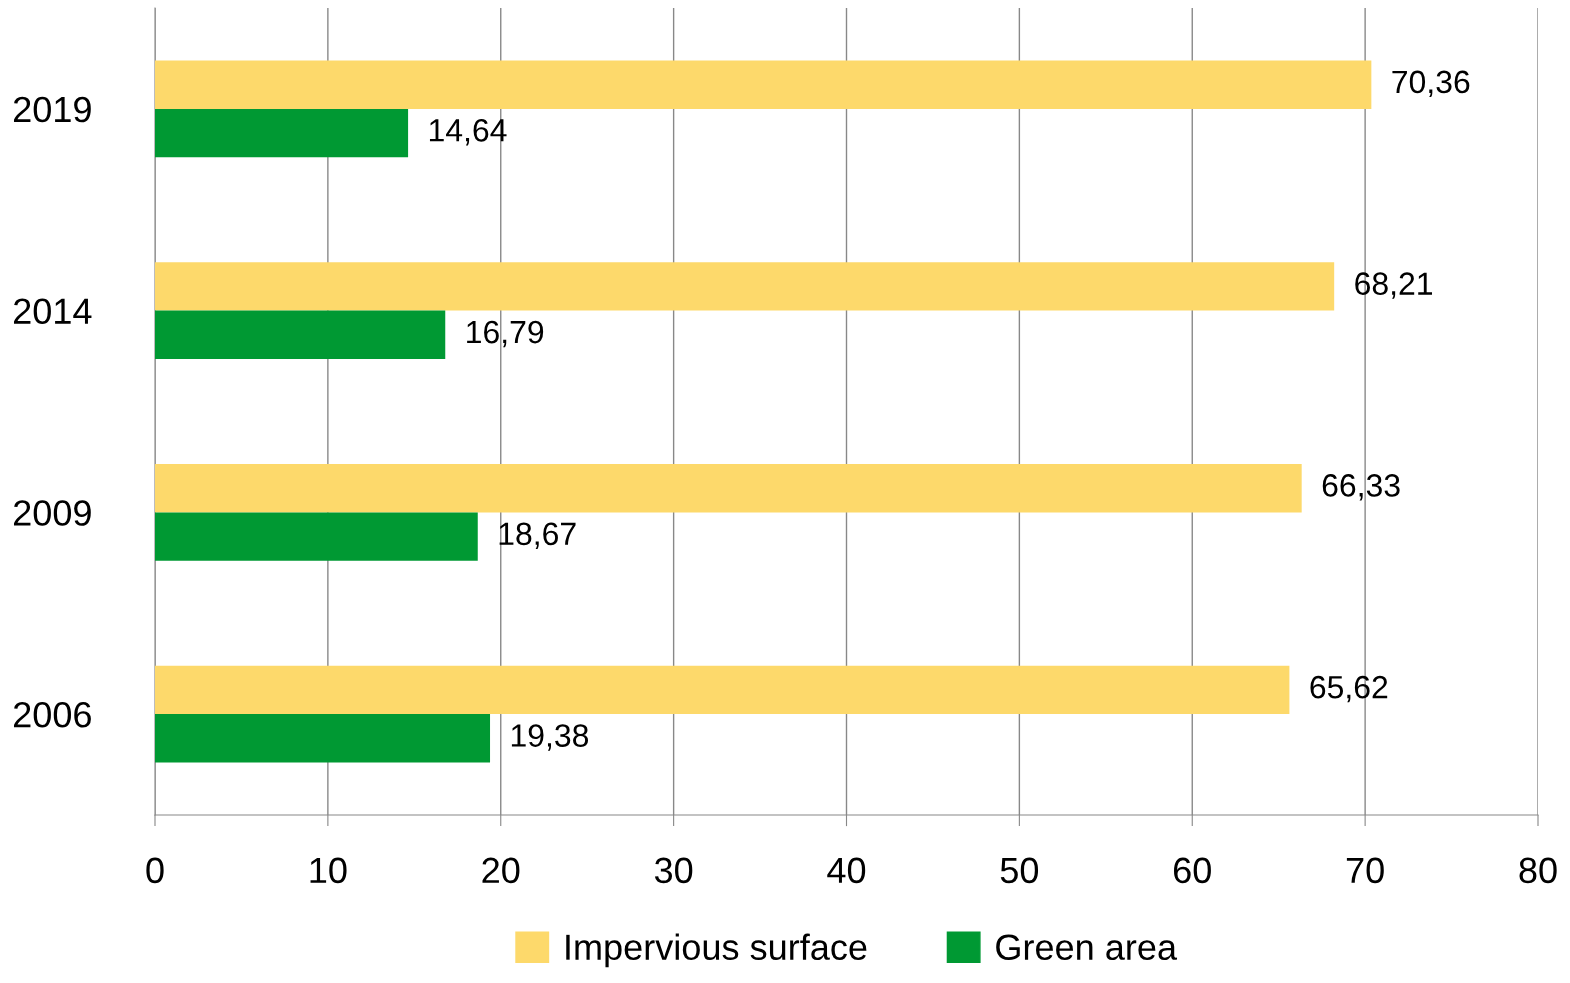 This screenshot has height=983, width=1570. I want to click on x-tick-label: 20, so click(501, 870).